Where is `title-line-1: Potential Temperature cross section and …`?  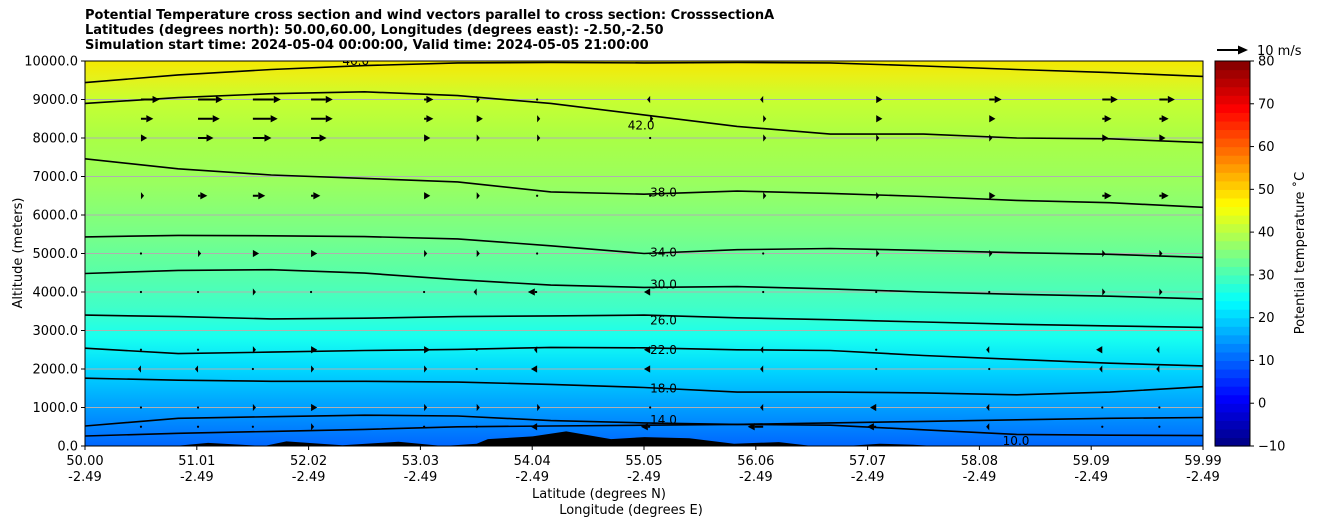
title-line-1: Potential Temperature cross section and … is located at coordinates (430, 15).